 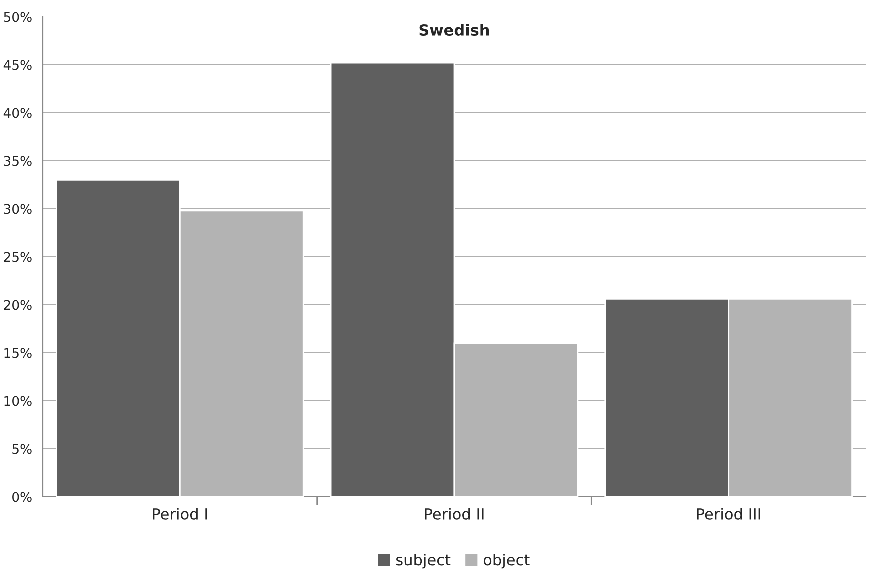 I want to click on legend-label: object, so click(x=507, y=561).